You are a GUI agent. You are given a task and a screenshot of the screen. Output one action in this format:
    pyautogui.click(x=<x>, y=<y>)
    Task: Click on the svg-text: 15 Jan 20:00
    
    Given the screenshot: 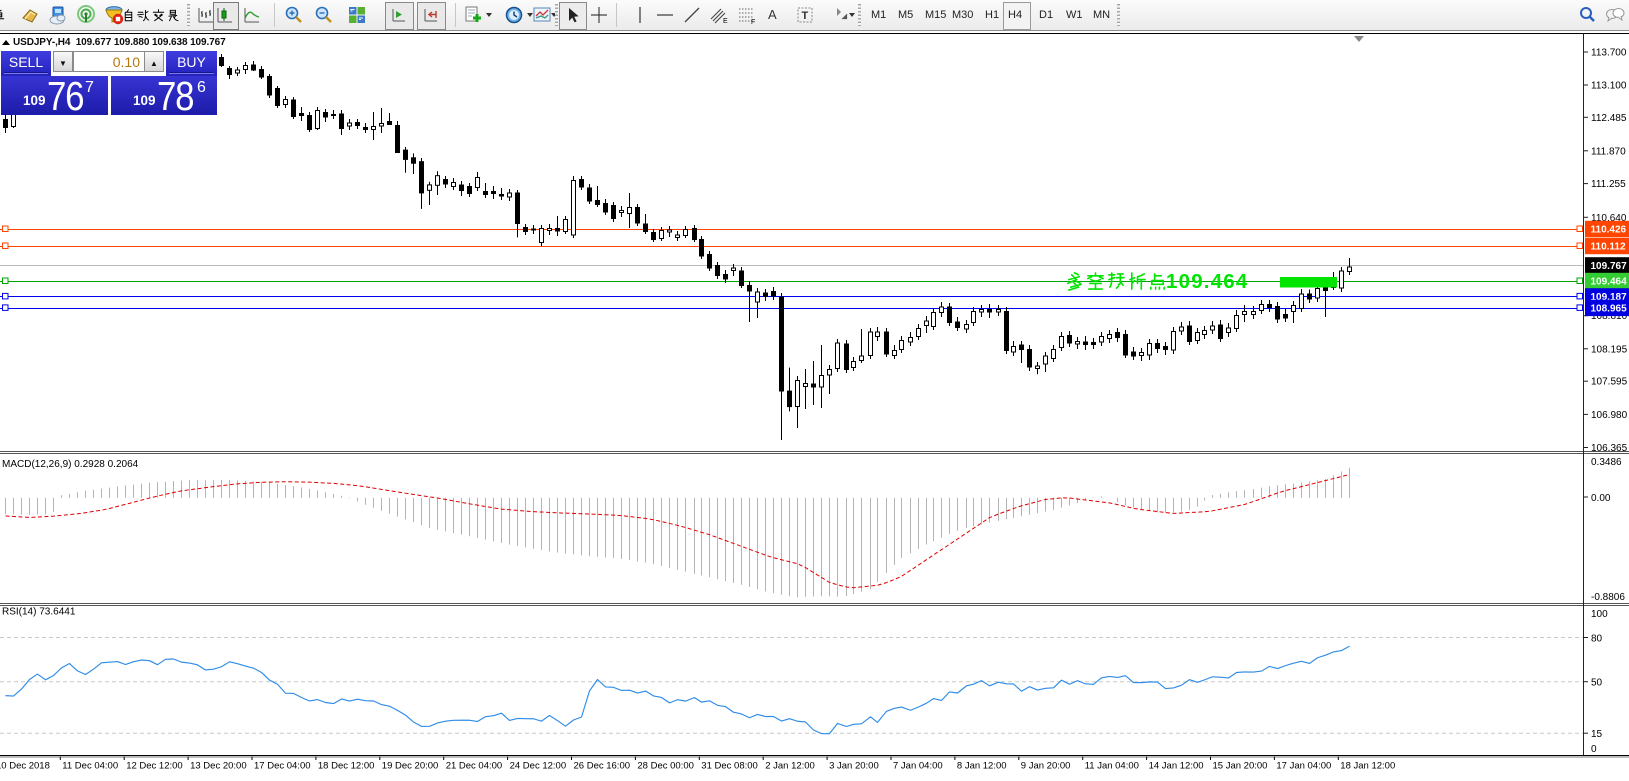 What is the action you would take?
    pyautogui.click(x=1240, y=766)
    